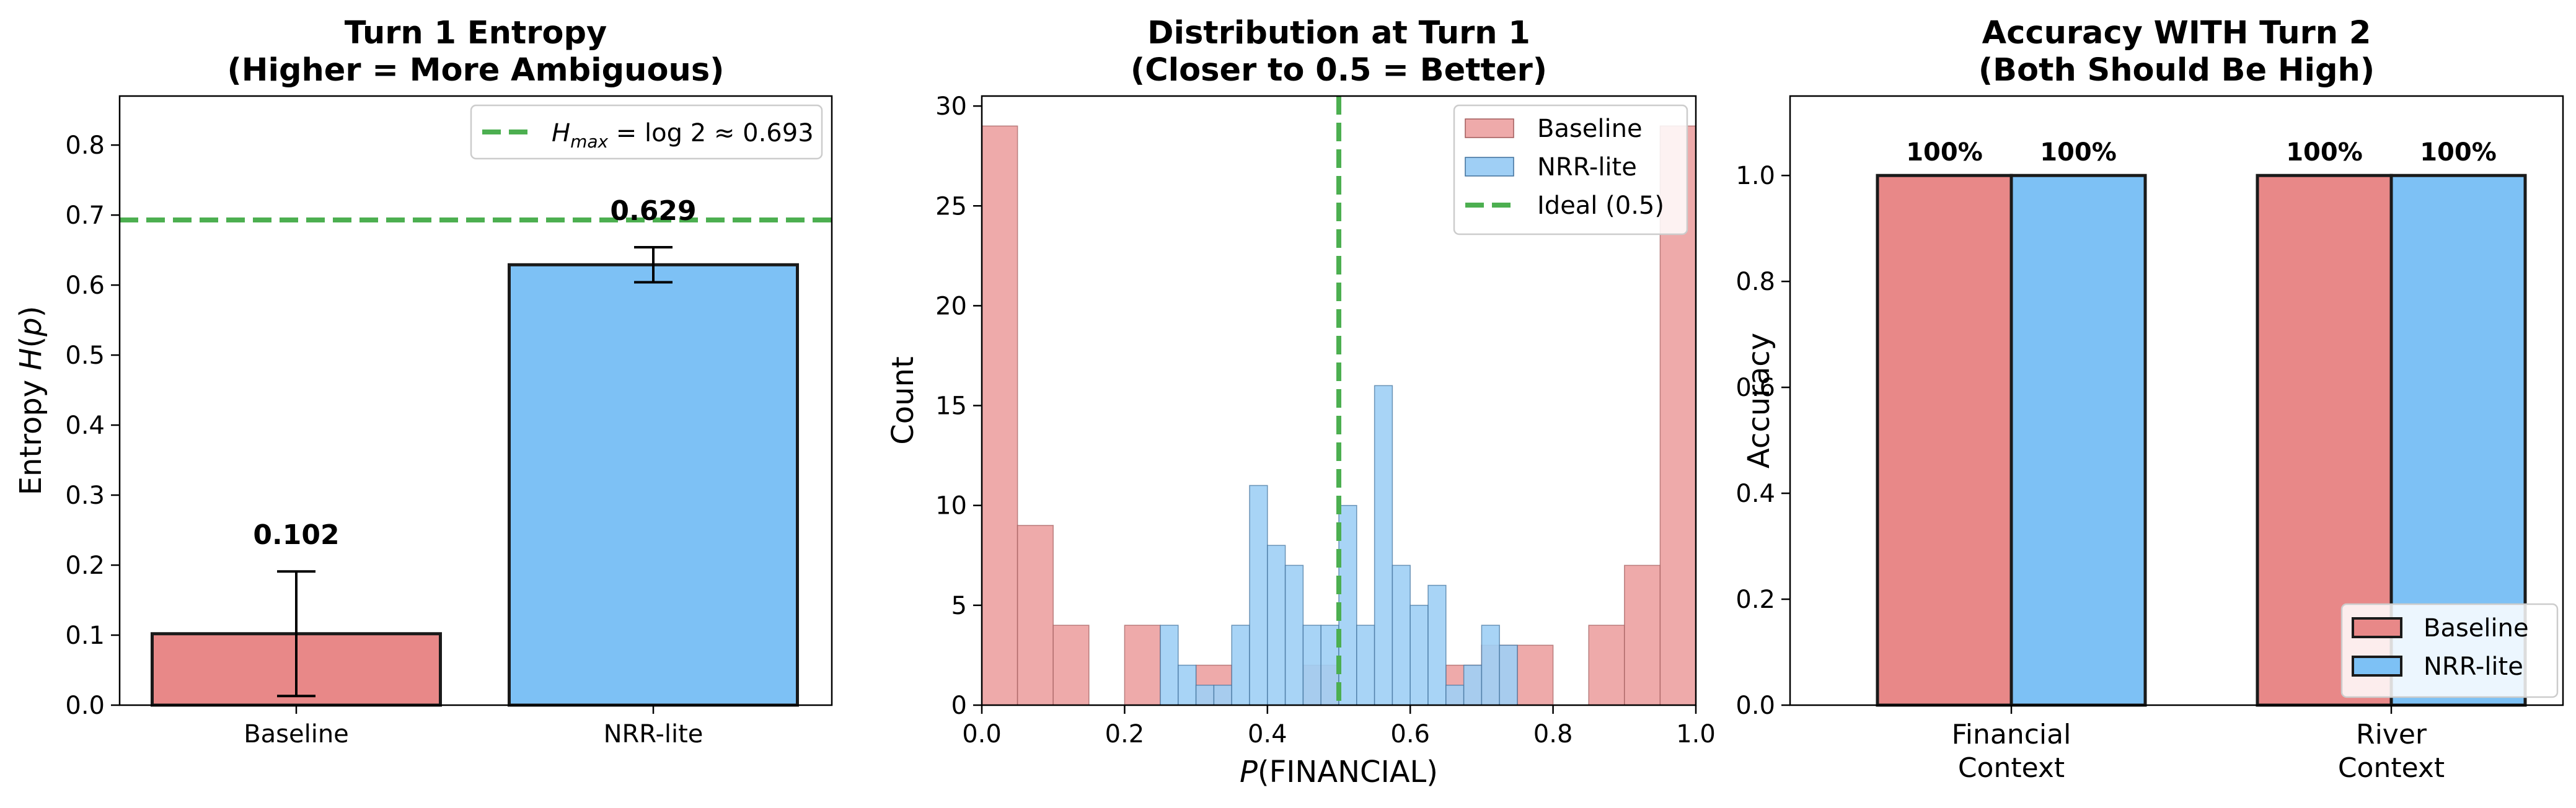 Image resolution: width=2576 pixels, height=808 pixels. I want to click on entropy-bar-nrr-lite, so click(653, 485).